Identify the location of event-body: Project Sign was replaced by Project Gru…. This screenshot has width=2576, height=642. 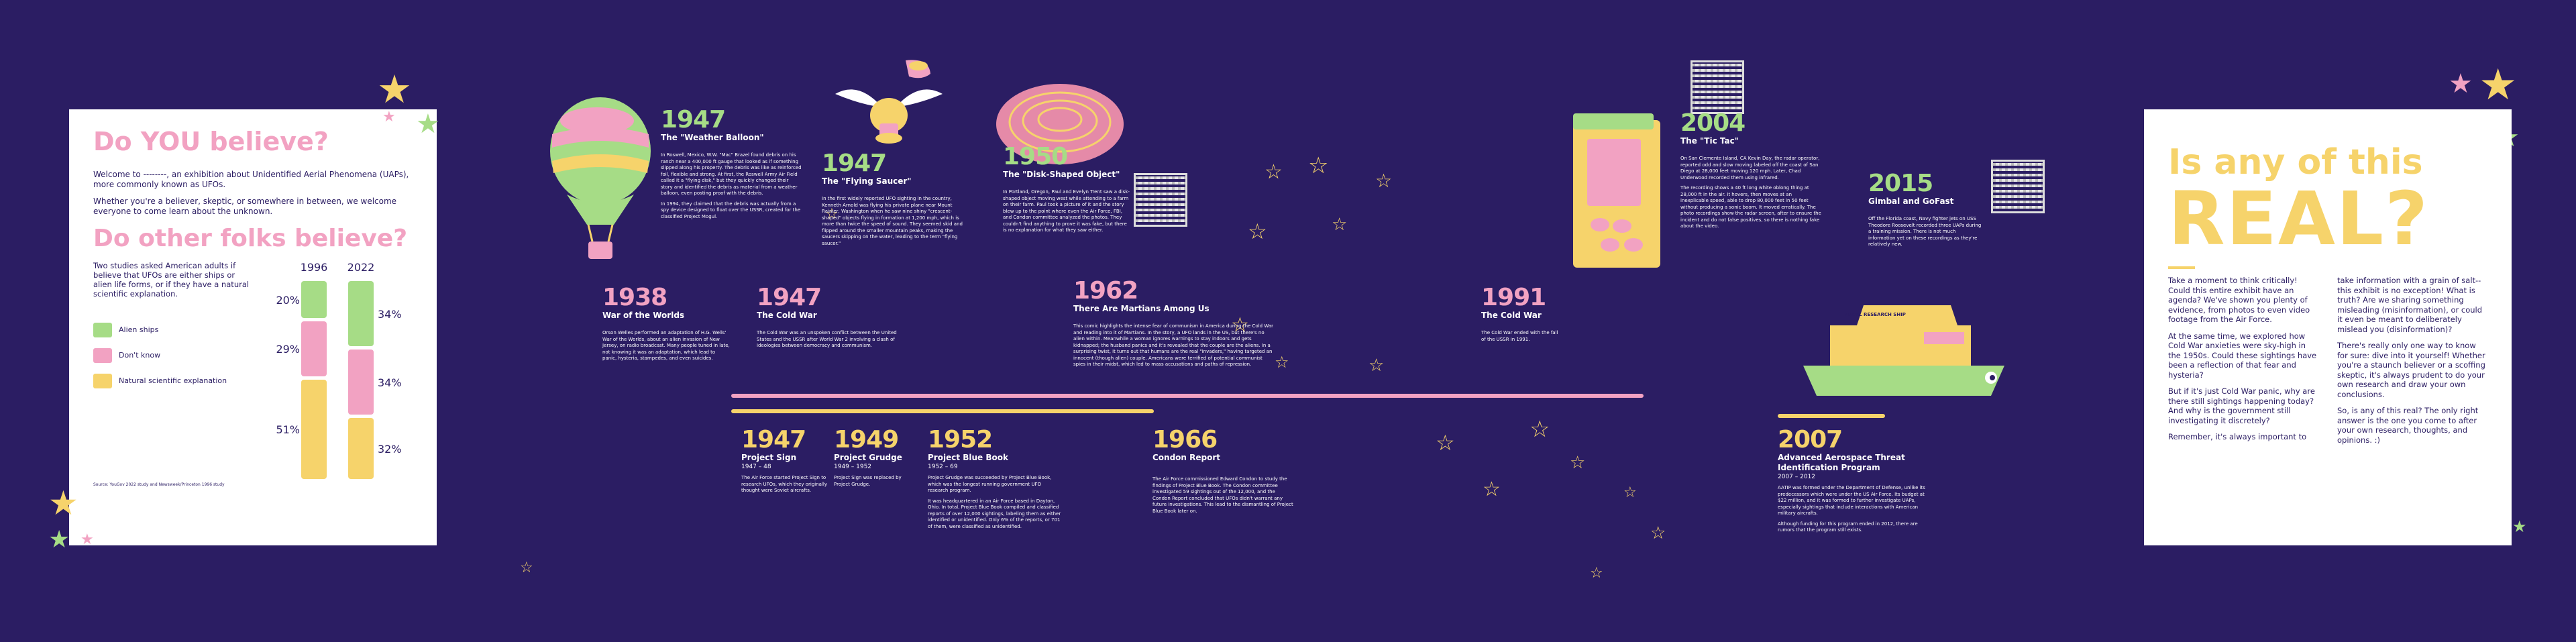
(868, 481).